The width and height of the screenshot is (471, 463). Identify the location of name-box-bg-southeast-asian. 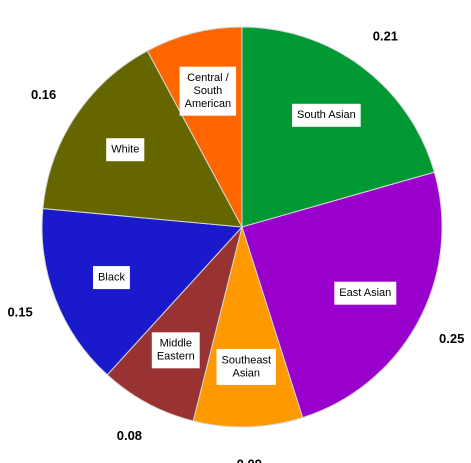
(246, 366).